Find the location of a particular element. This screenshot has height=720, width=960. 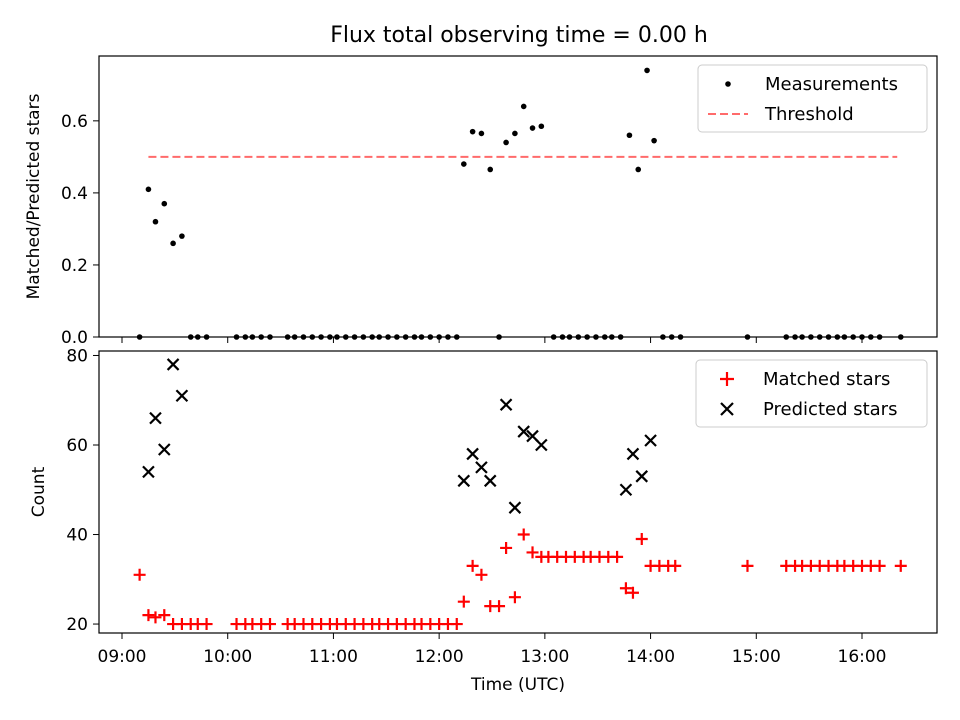

bottom-x-tick-label: 16:00 is located at coordinates (862, 657).